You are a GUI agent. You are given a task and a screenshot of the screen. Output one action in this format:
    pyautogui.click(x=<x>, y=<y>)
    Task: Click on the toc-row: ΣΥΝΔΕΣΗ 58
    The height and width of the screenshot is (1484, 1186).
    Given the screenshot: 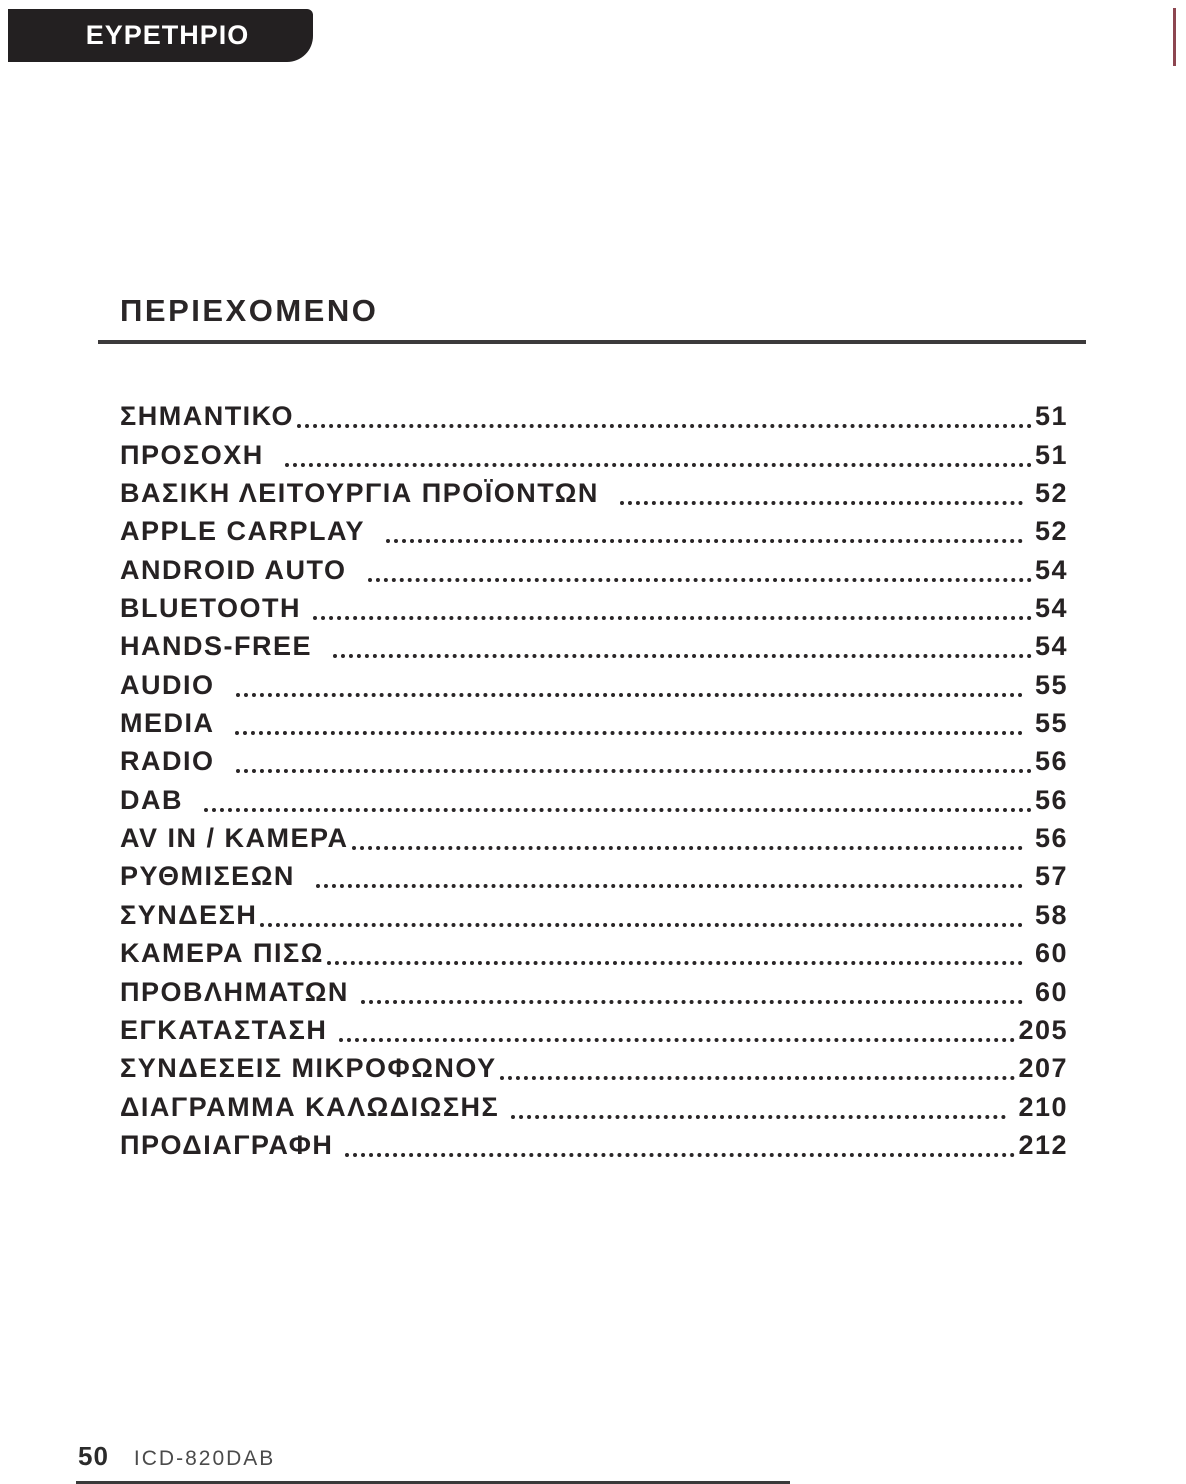 What is the action you would take?
    pyautogui.click(x=594, y=916)
    